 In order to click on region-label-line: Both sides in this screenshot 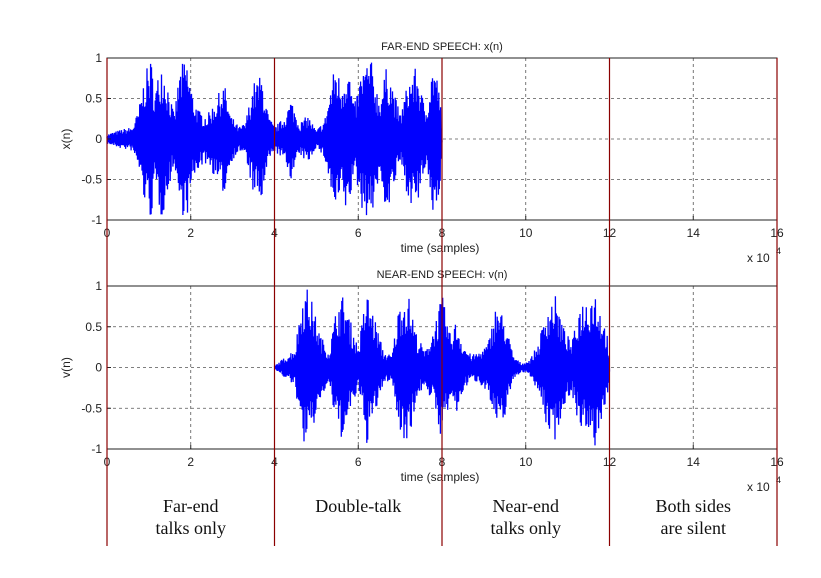, I will do `click(693, 506)`.